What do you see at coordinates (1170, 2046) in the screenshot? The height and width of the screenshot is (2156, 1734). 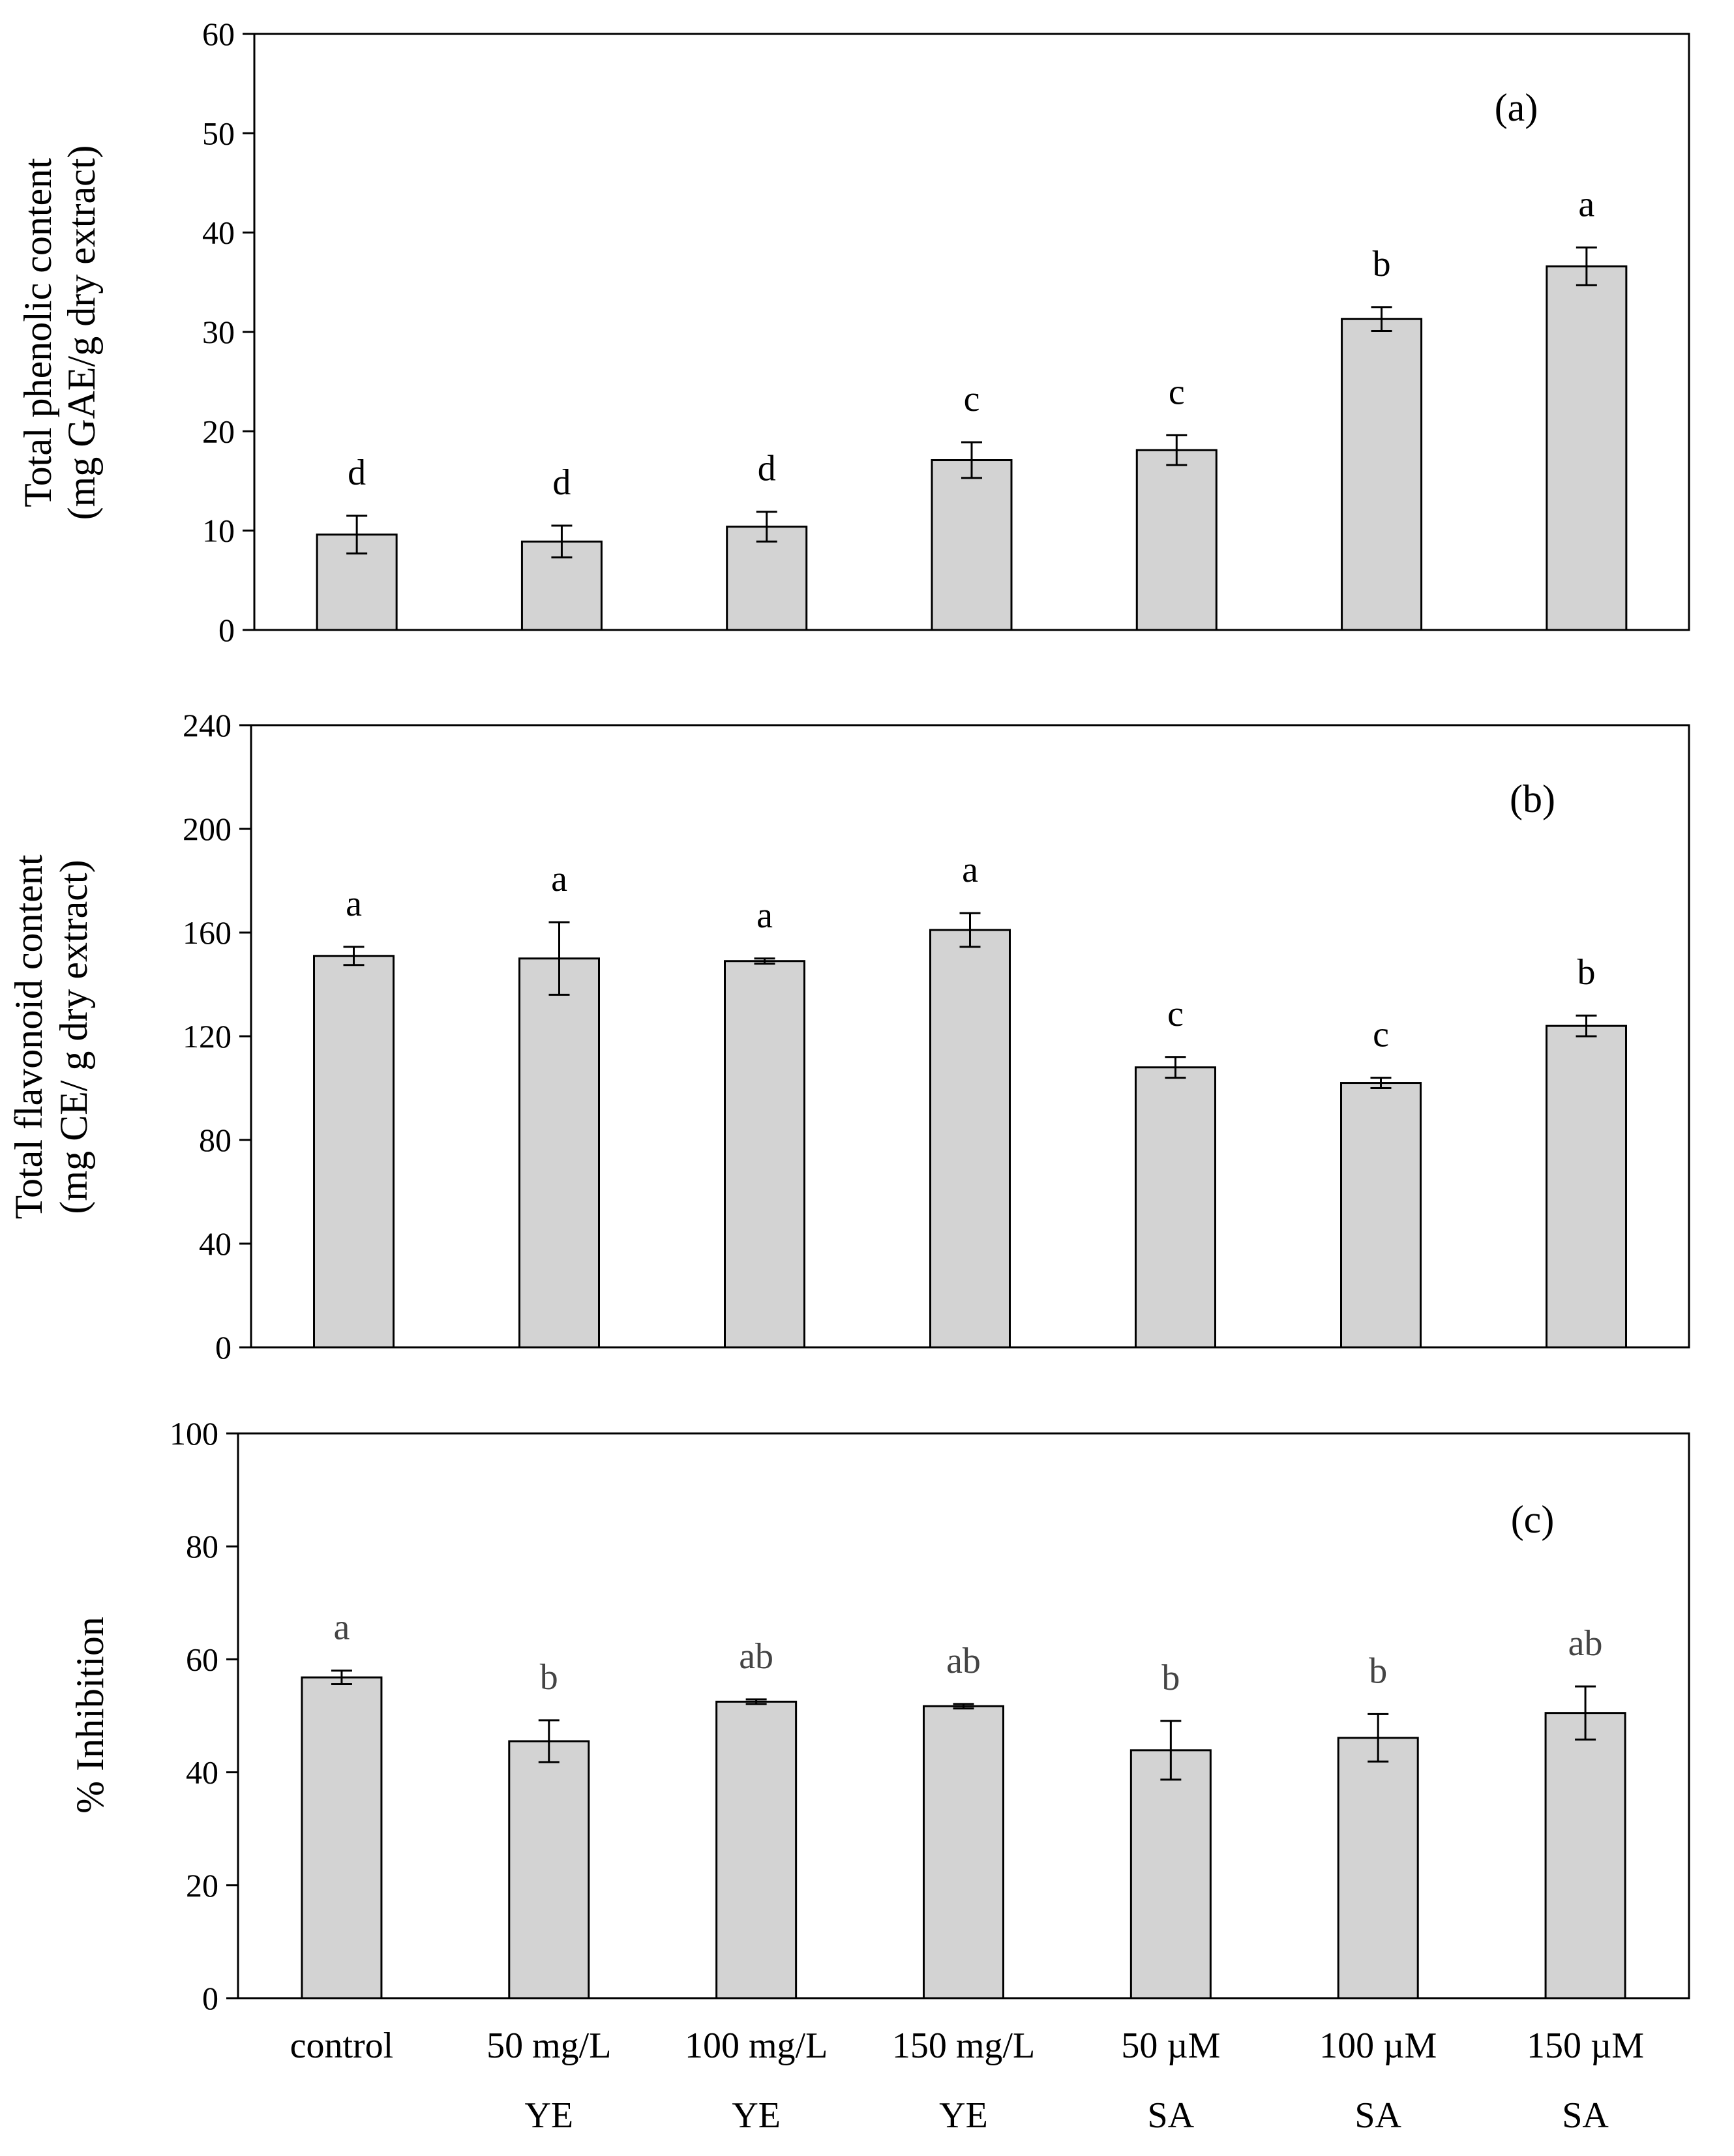 I see `x-category-label: 50 µM` at bounding box center [1170, 2046].